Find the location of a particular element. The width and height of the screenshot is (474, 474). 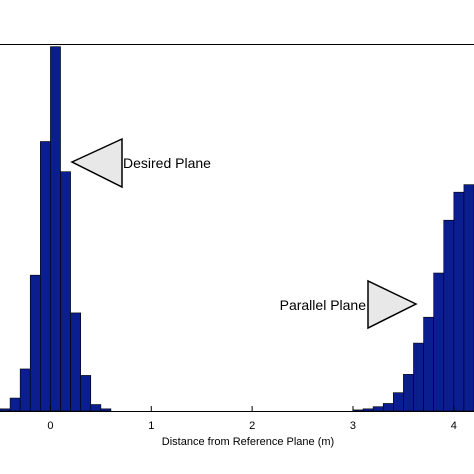

x-tick-label: 0 is located at coordinates (50, 426).